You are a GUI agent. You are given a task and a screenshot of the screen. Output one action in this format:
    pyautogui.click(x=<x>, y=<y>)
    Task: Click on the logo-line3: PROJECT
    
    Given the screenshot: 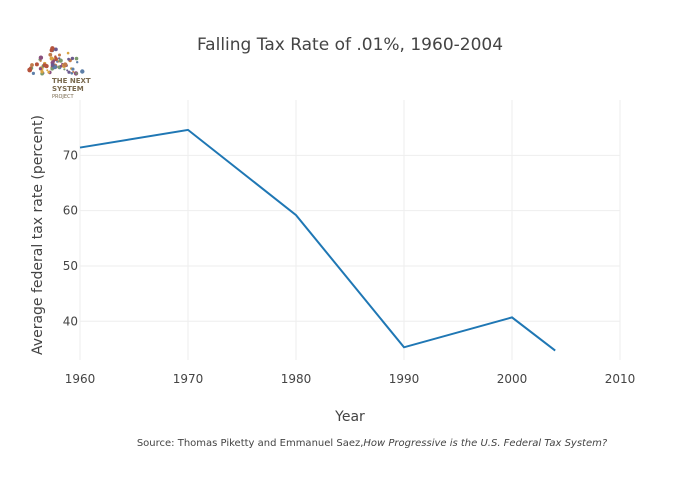 What is the action you would take?
    pyautogui.click(x=63, y=97)
    